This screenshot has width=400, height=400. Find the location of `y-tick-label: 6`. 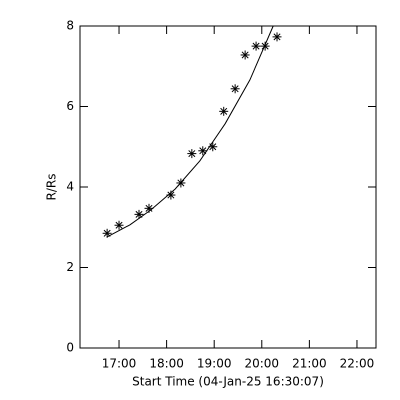

y-tick-label: 6 is located at coordinates (70, 106).